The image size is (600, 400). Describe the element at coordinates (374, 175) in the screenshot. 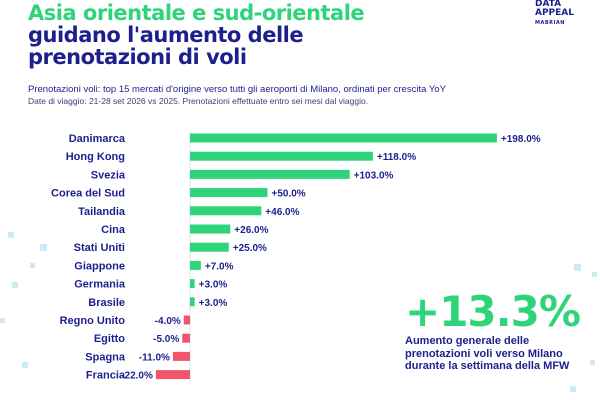

I see `value-label: +103.0%` at that location.